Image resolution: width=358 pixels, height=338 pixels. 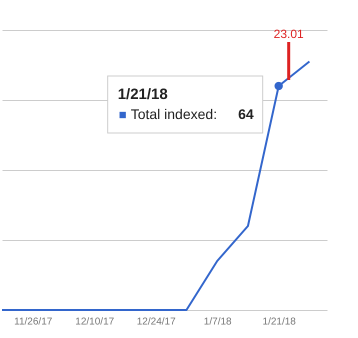 I want to click on x-tick-label: 1/21/18, so click(x=279, y=322).